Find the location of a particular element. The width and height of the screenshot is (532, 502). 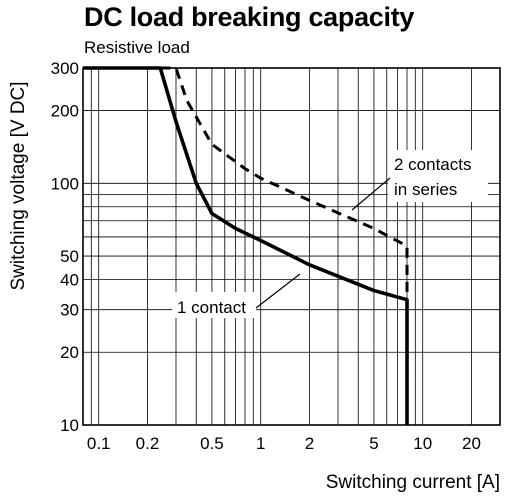

y-tick-label: 200 is located at coordinates (65, 111).